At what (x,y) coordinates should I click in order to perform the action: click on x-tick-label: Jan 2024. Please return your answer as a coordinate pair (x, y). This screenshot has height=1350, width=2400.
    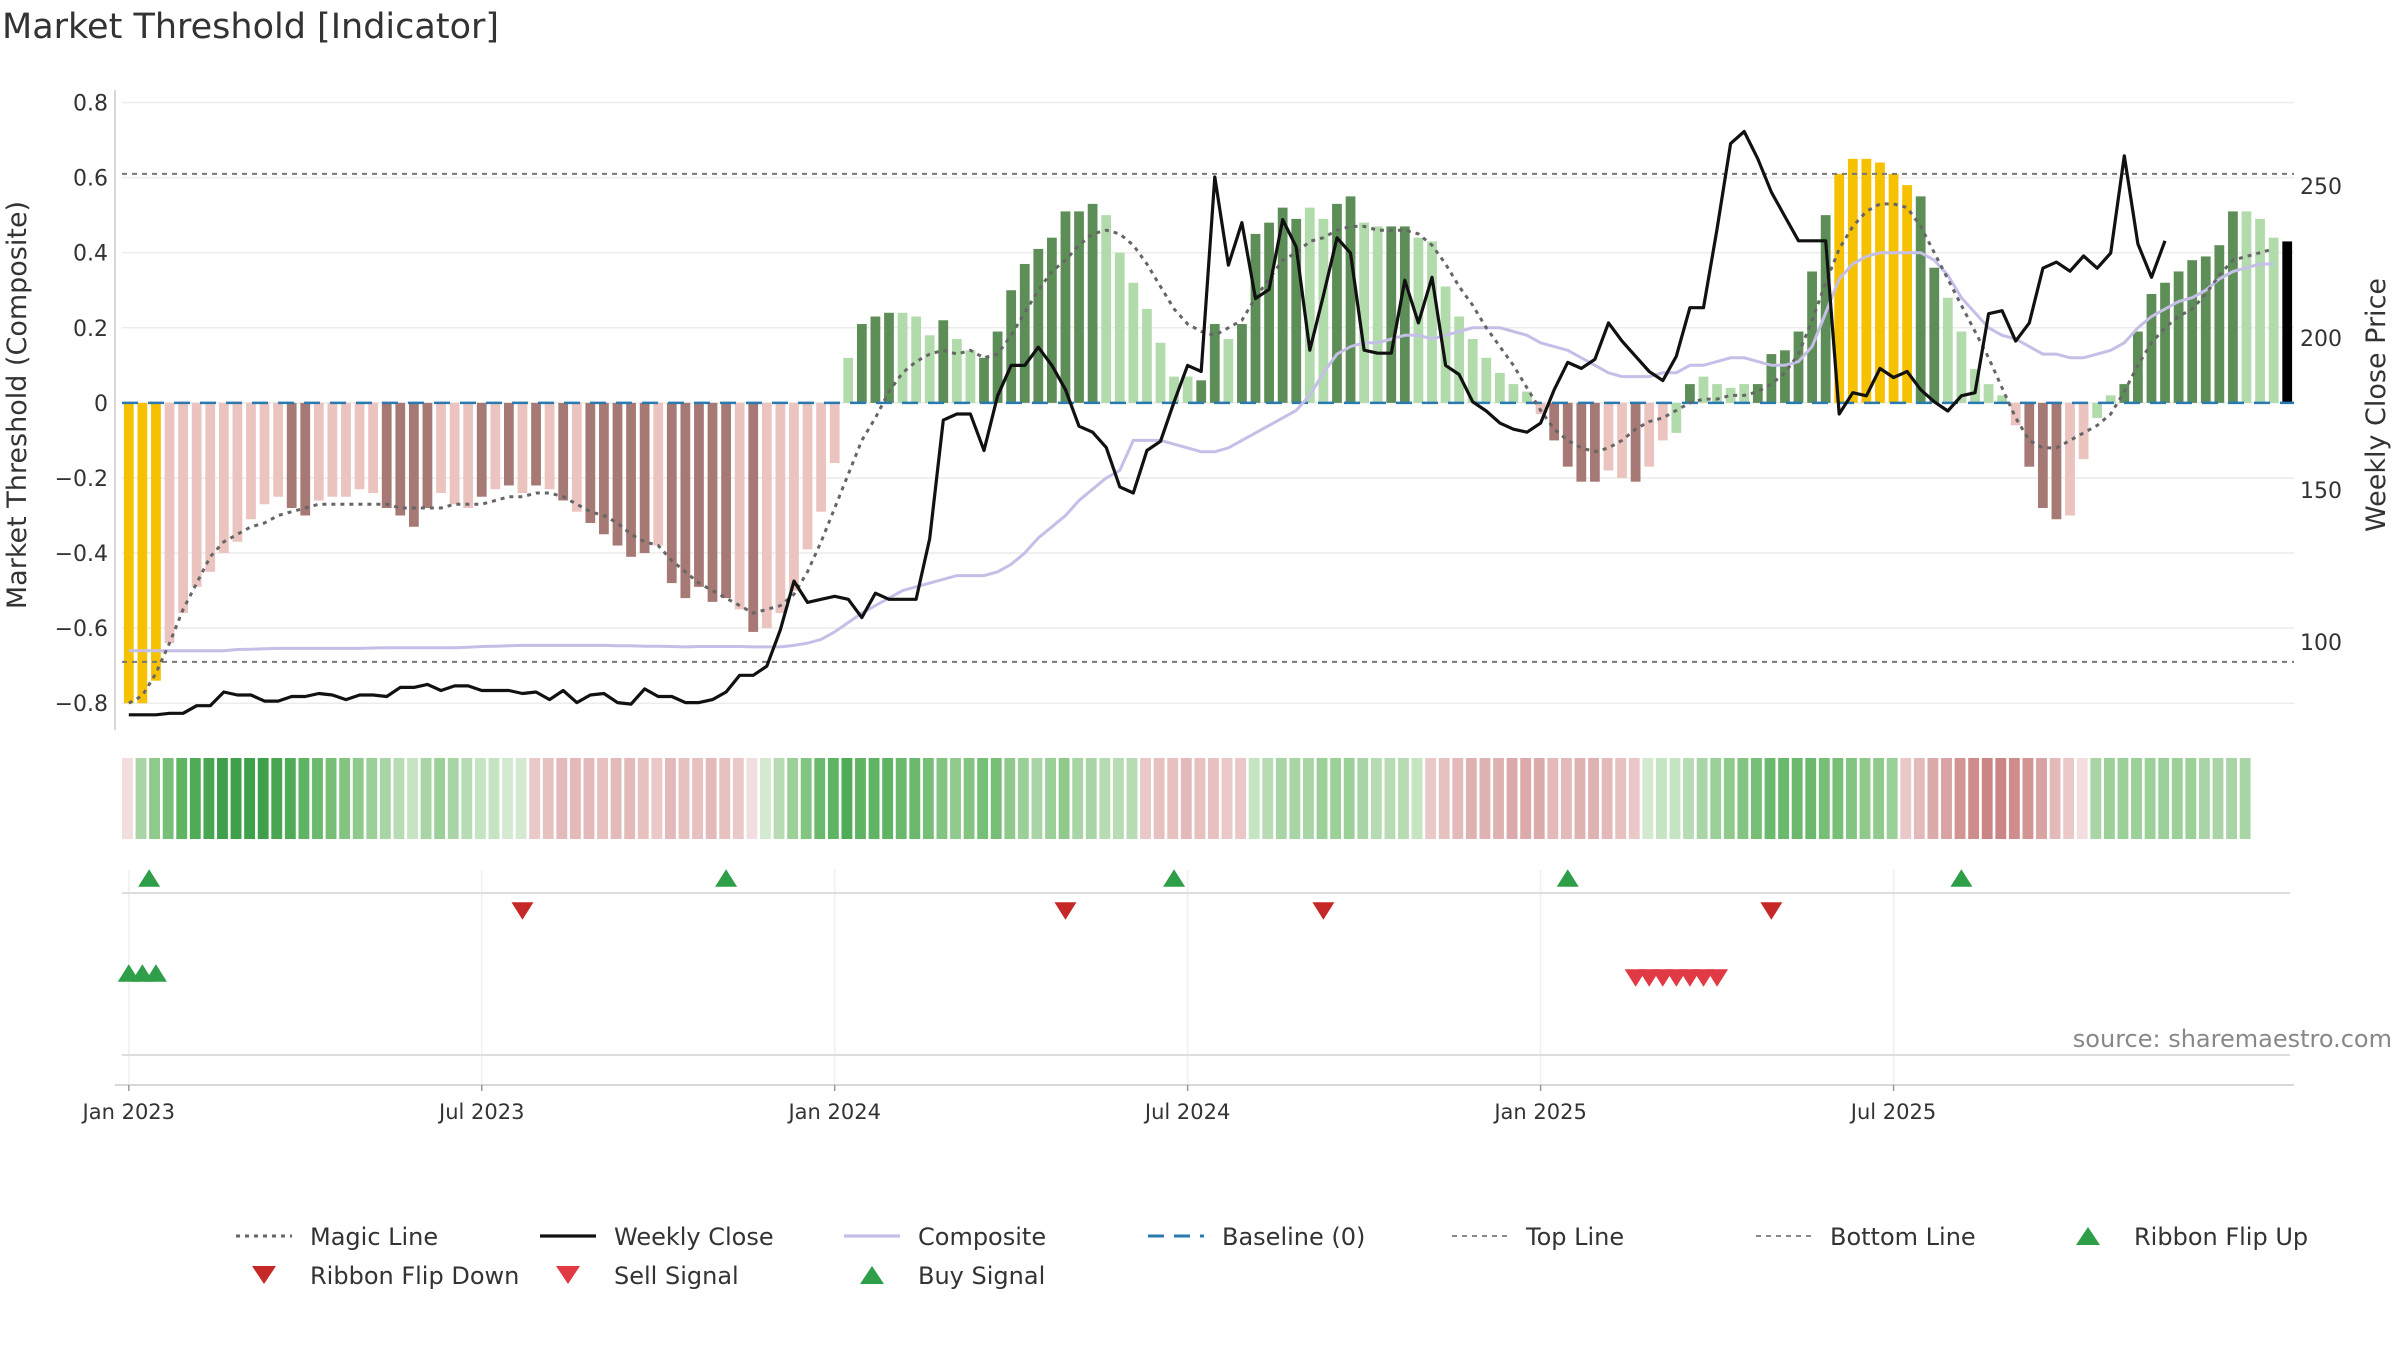
    Looking at the image, I should click on (833, 1112).